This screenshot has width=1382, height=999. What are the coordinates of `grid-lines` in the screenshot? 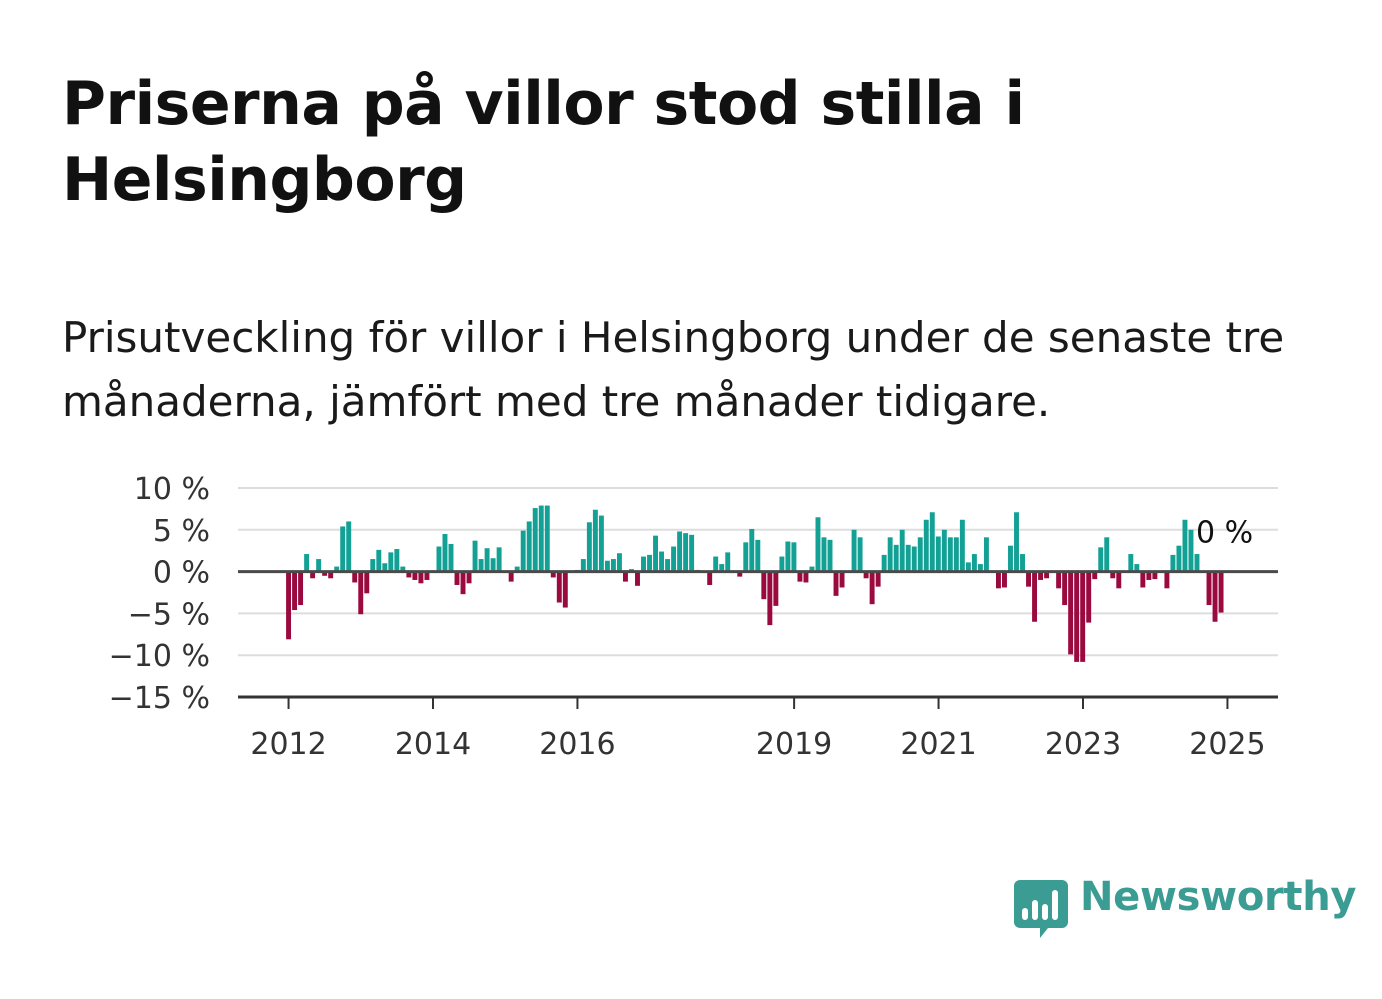 It's located at (758, 572).